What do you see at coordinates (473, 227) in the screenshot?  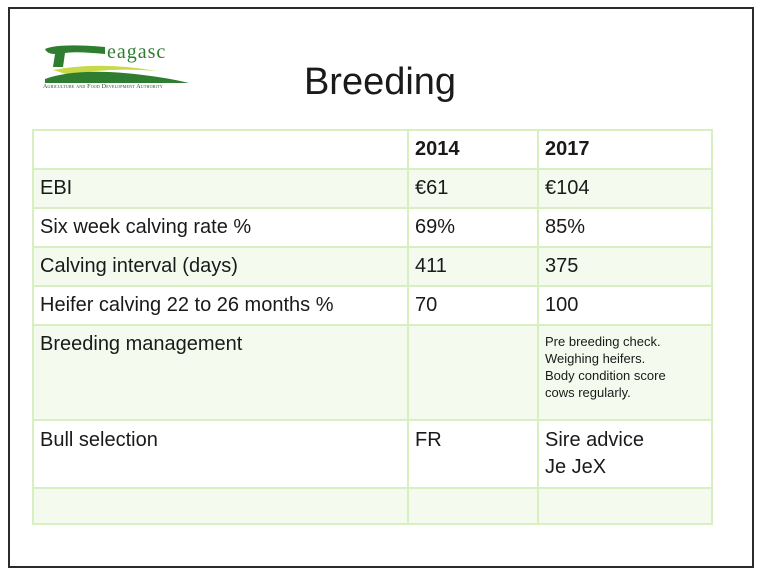 I see `value-2014: 69%` at bounding box center [473, 227].